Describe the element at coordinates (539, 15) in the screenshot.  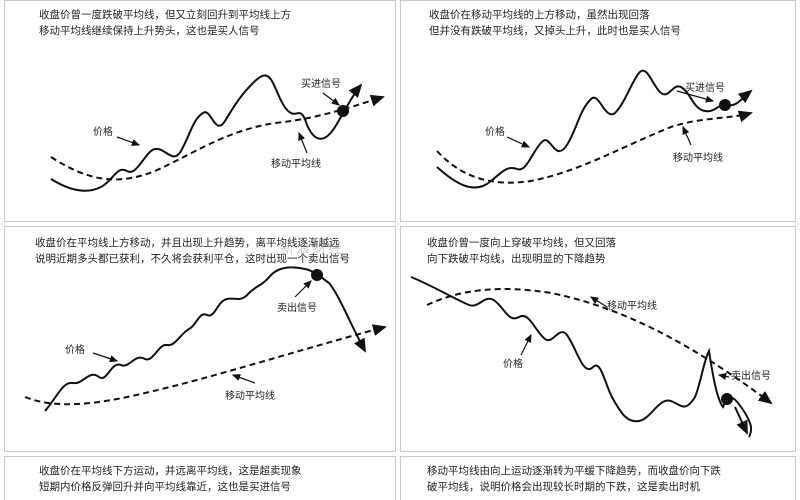
I see `caption-line: 收盘价在移动平均线的上方移动，虽然出现回落` at that location.